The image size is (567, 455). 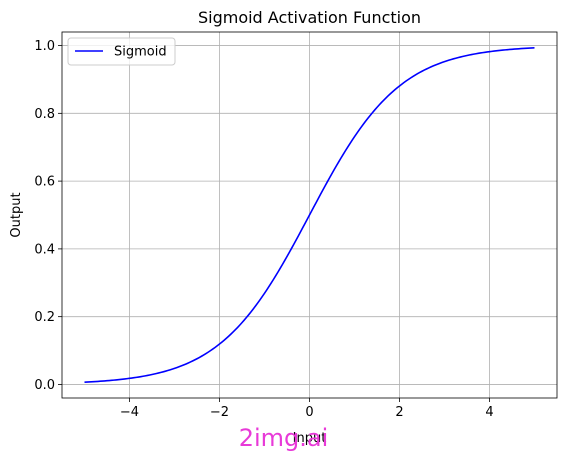 What do you see at coordinates (309, 17) in the screenshot?
I see `chart-title: Sigmoid Activation Function` at bounding box center [309, 17].